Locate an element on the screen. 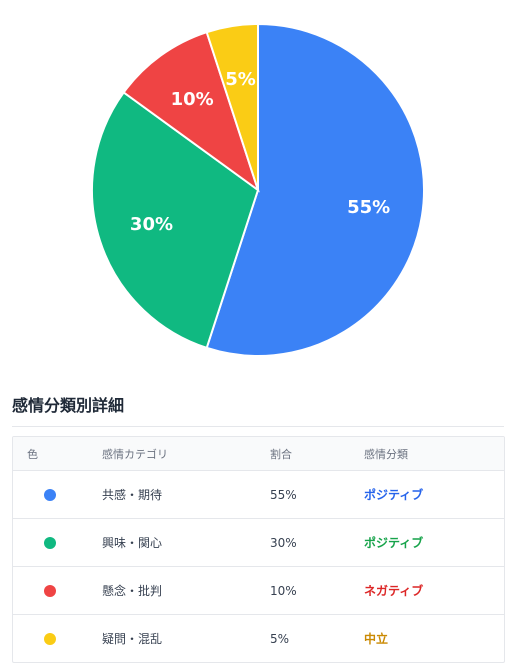  header-category: 感情カテゴリ is located at coordinates (186, 454).